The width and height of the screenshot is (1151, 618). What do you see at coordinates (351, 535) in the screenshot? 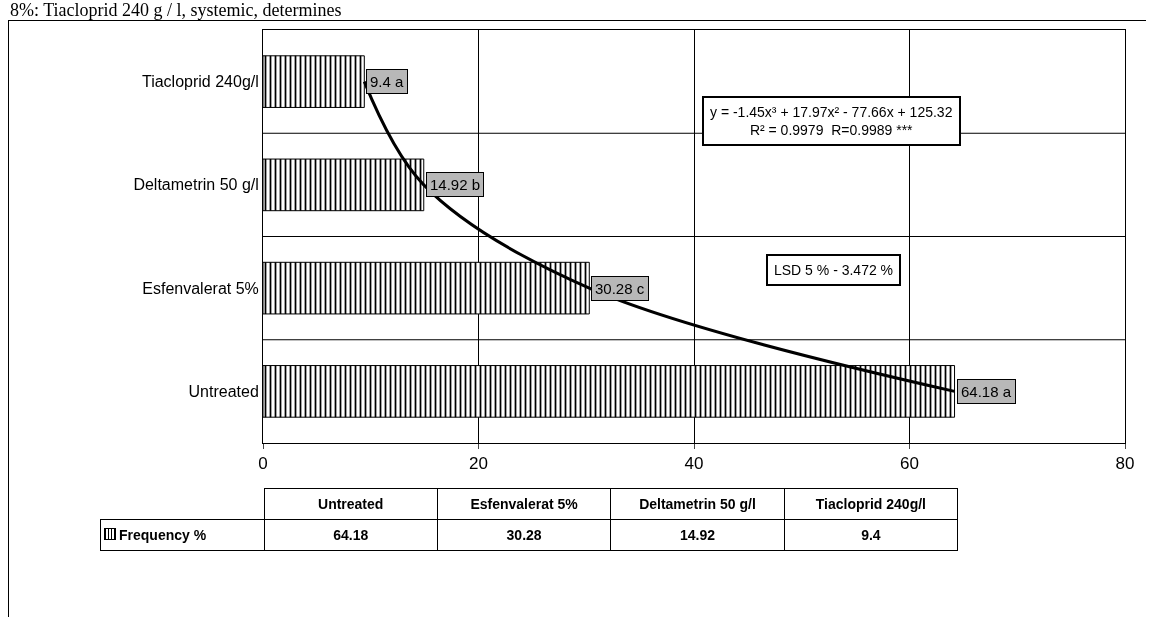
I see `data-label: 64.18` at bounding box center [351, 535].